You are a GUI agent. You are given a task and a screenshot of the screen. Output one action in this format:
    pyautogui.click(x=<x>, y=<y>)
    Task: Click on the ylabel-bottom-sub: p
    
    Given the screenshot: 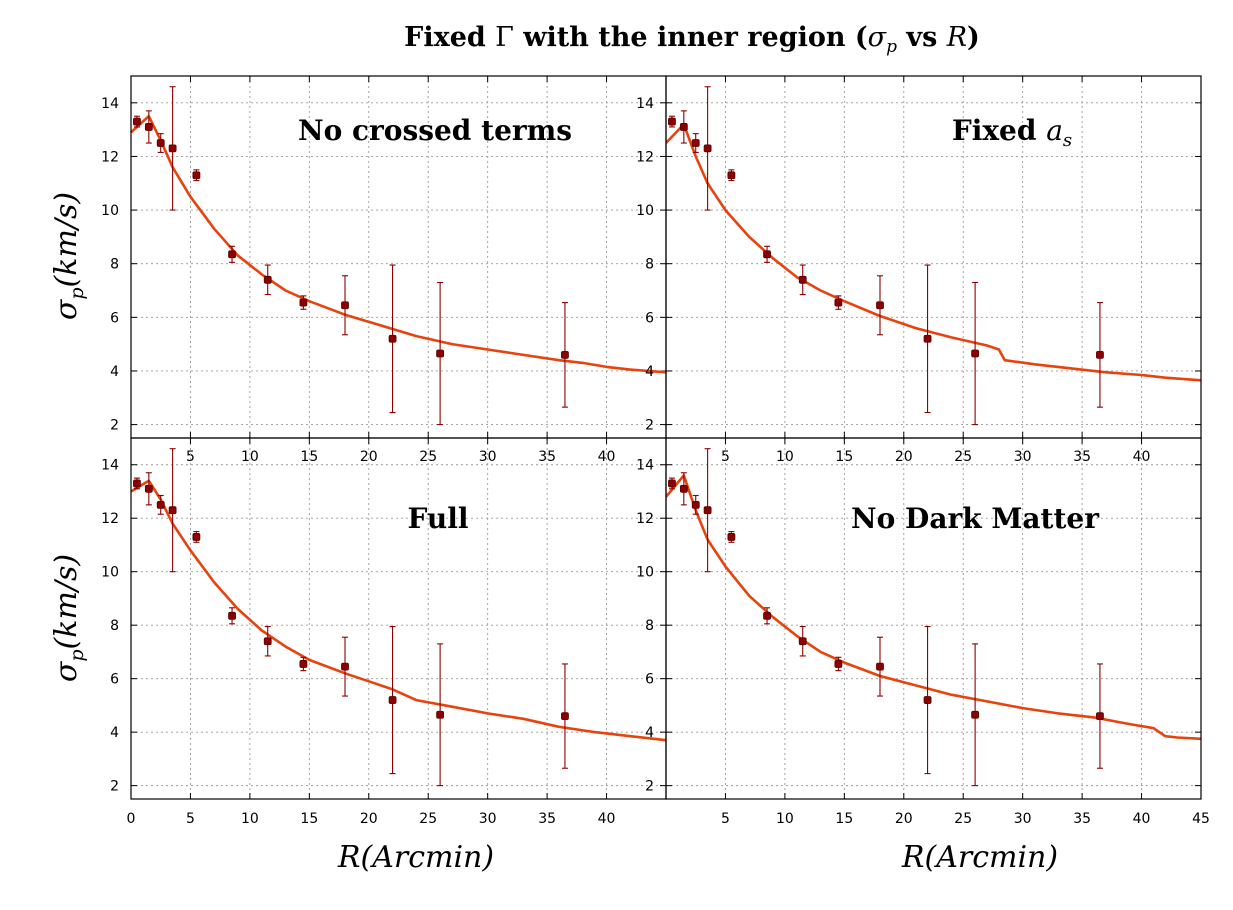 What is the action you would take?
    pyautogui.click(x=77, y=655)
    